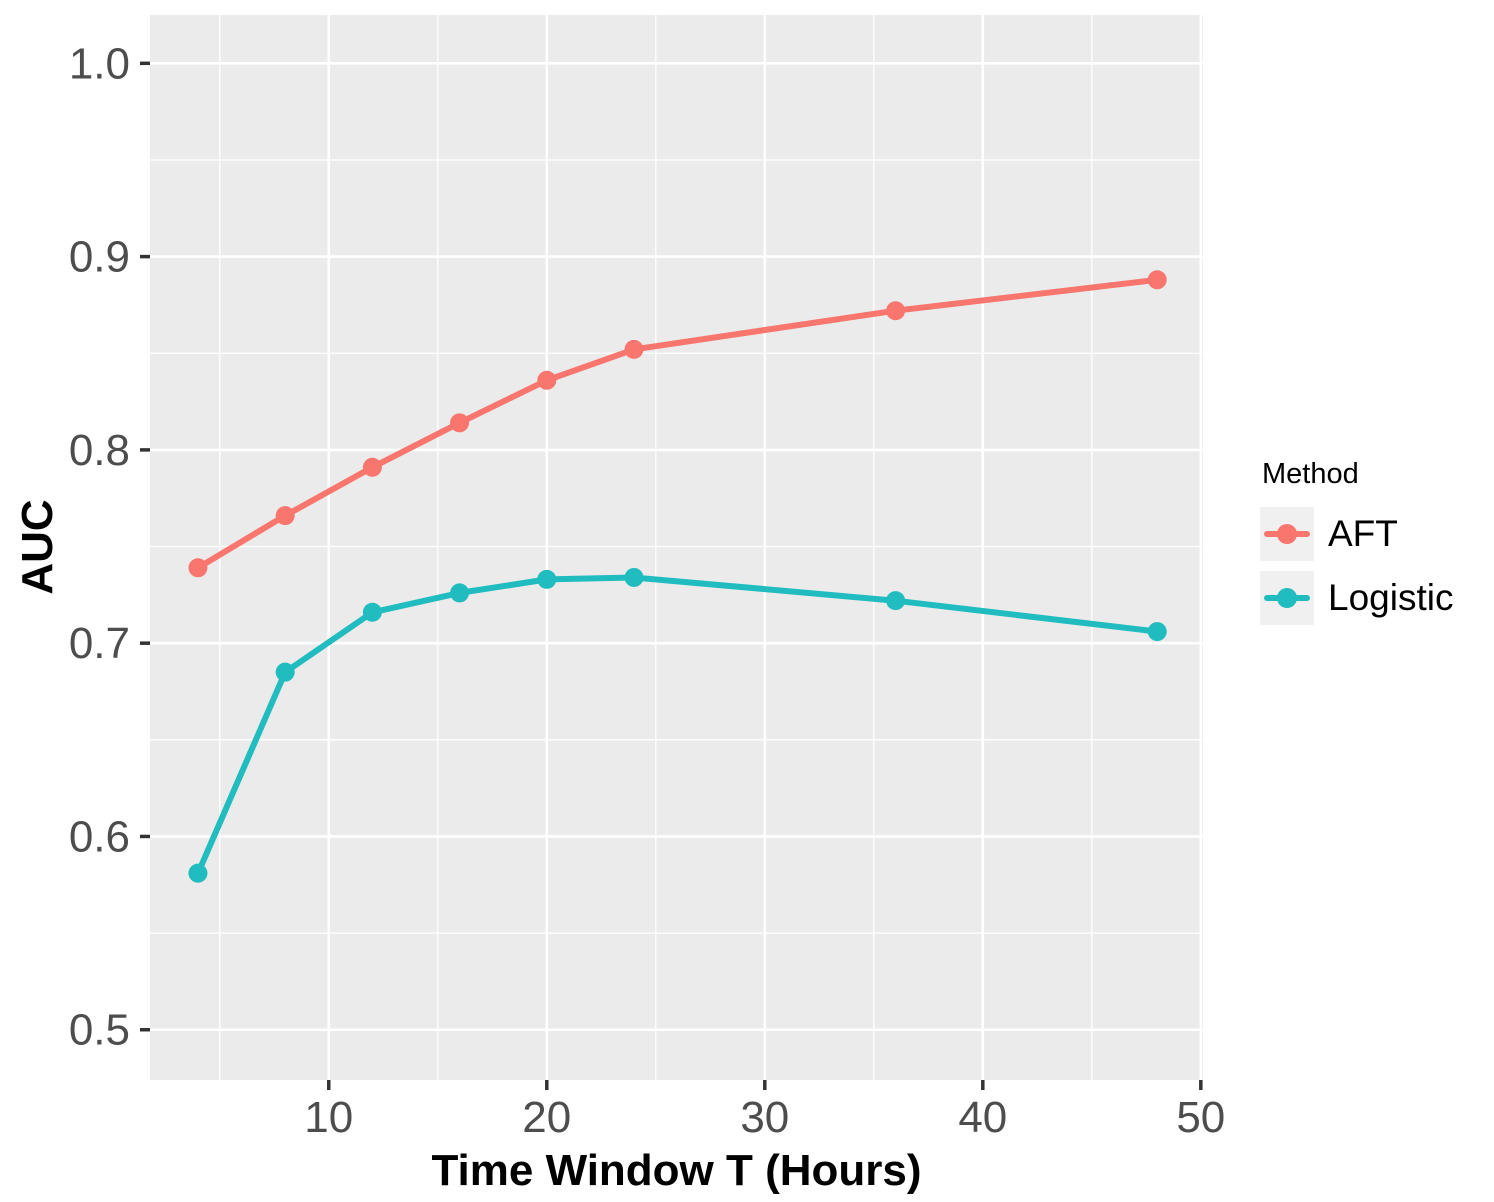 This screenshot has width=1494, height=1202. What do you see at coordinates (99, 643) in the screenshot?
I see `y-tick-label: 0.7` at bounding box center [99, 643].